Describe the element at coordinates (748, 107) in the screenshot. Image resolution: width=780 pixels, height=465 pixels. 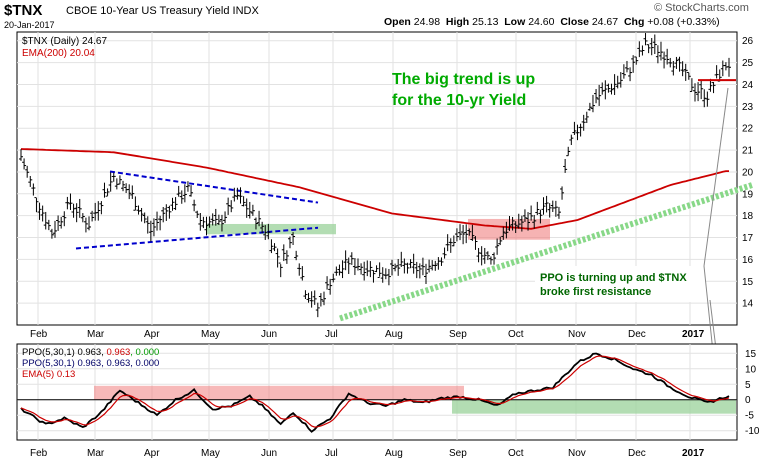
I see `price-axis-tick: 23` at that location.